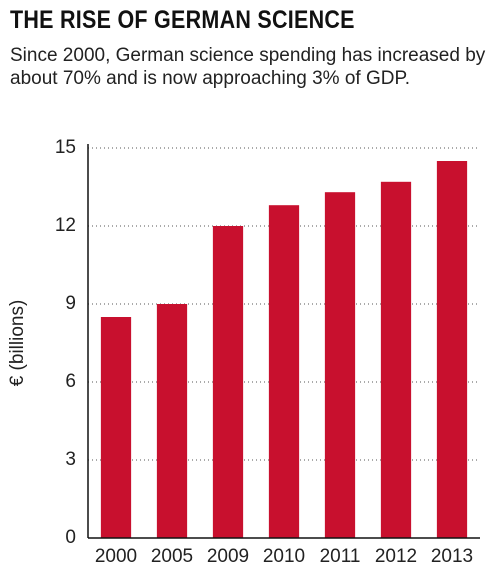  I want to click on x-tick-label: 2009, so click(228, 556).